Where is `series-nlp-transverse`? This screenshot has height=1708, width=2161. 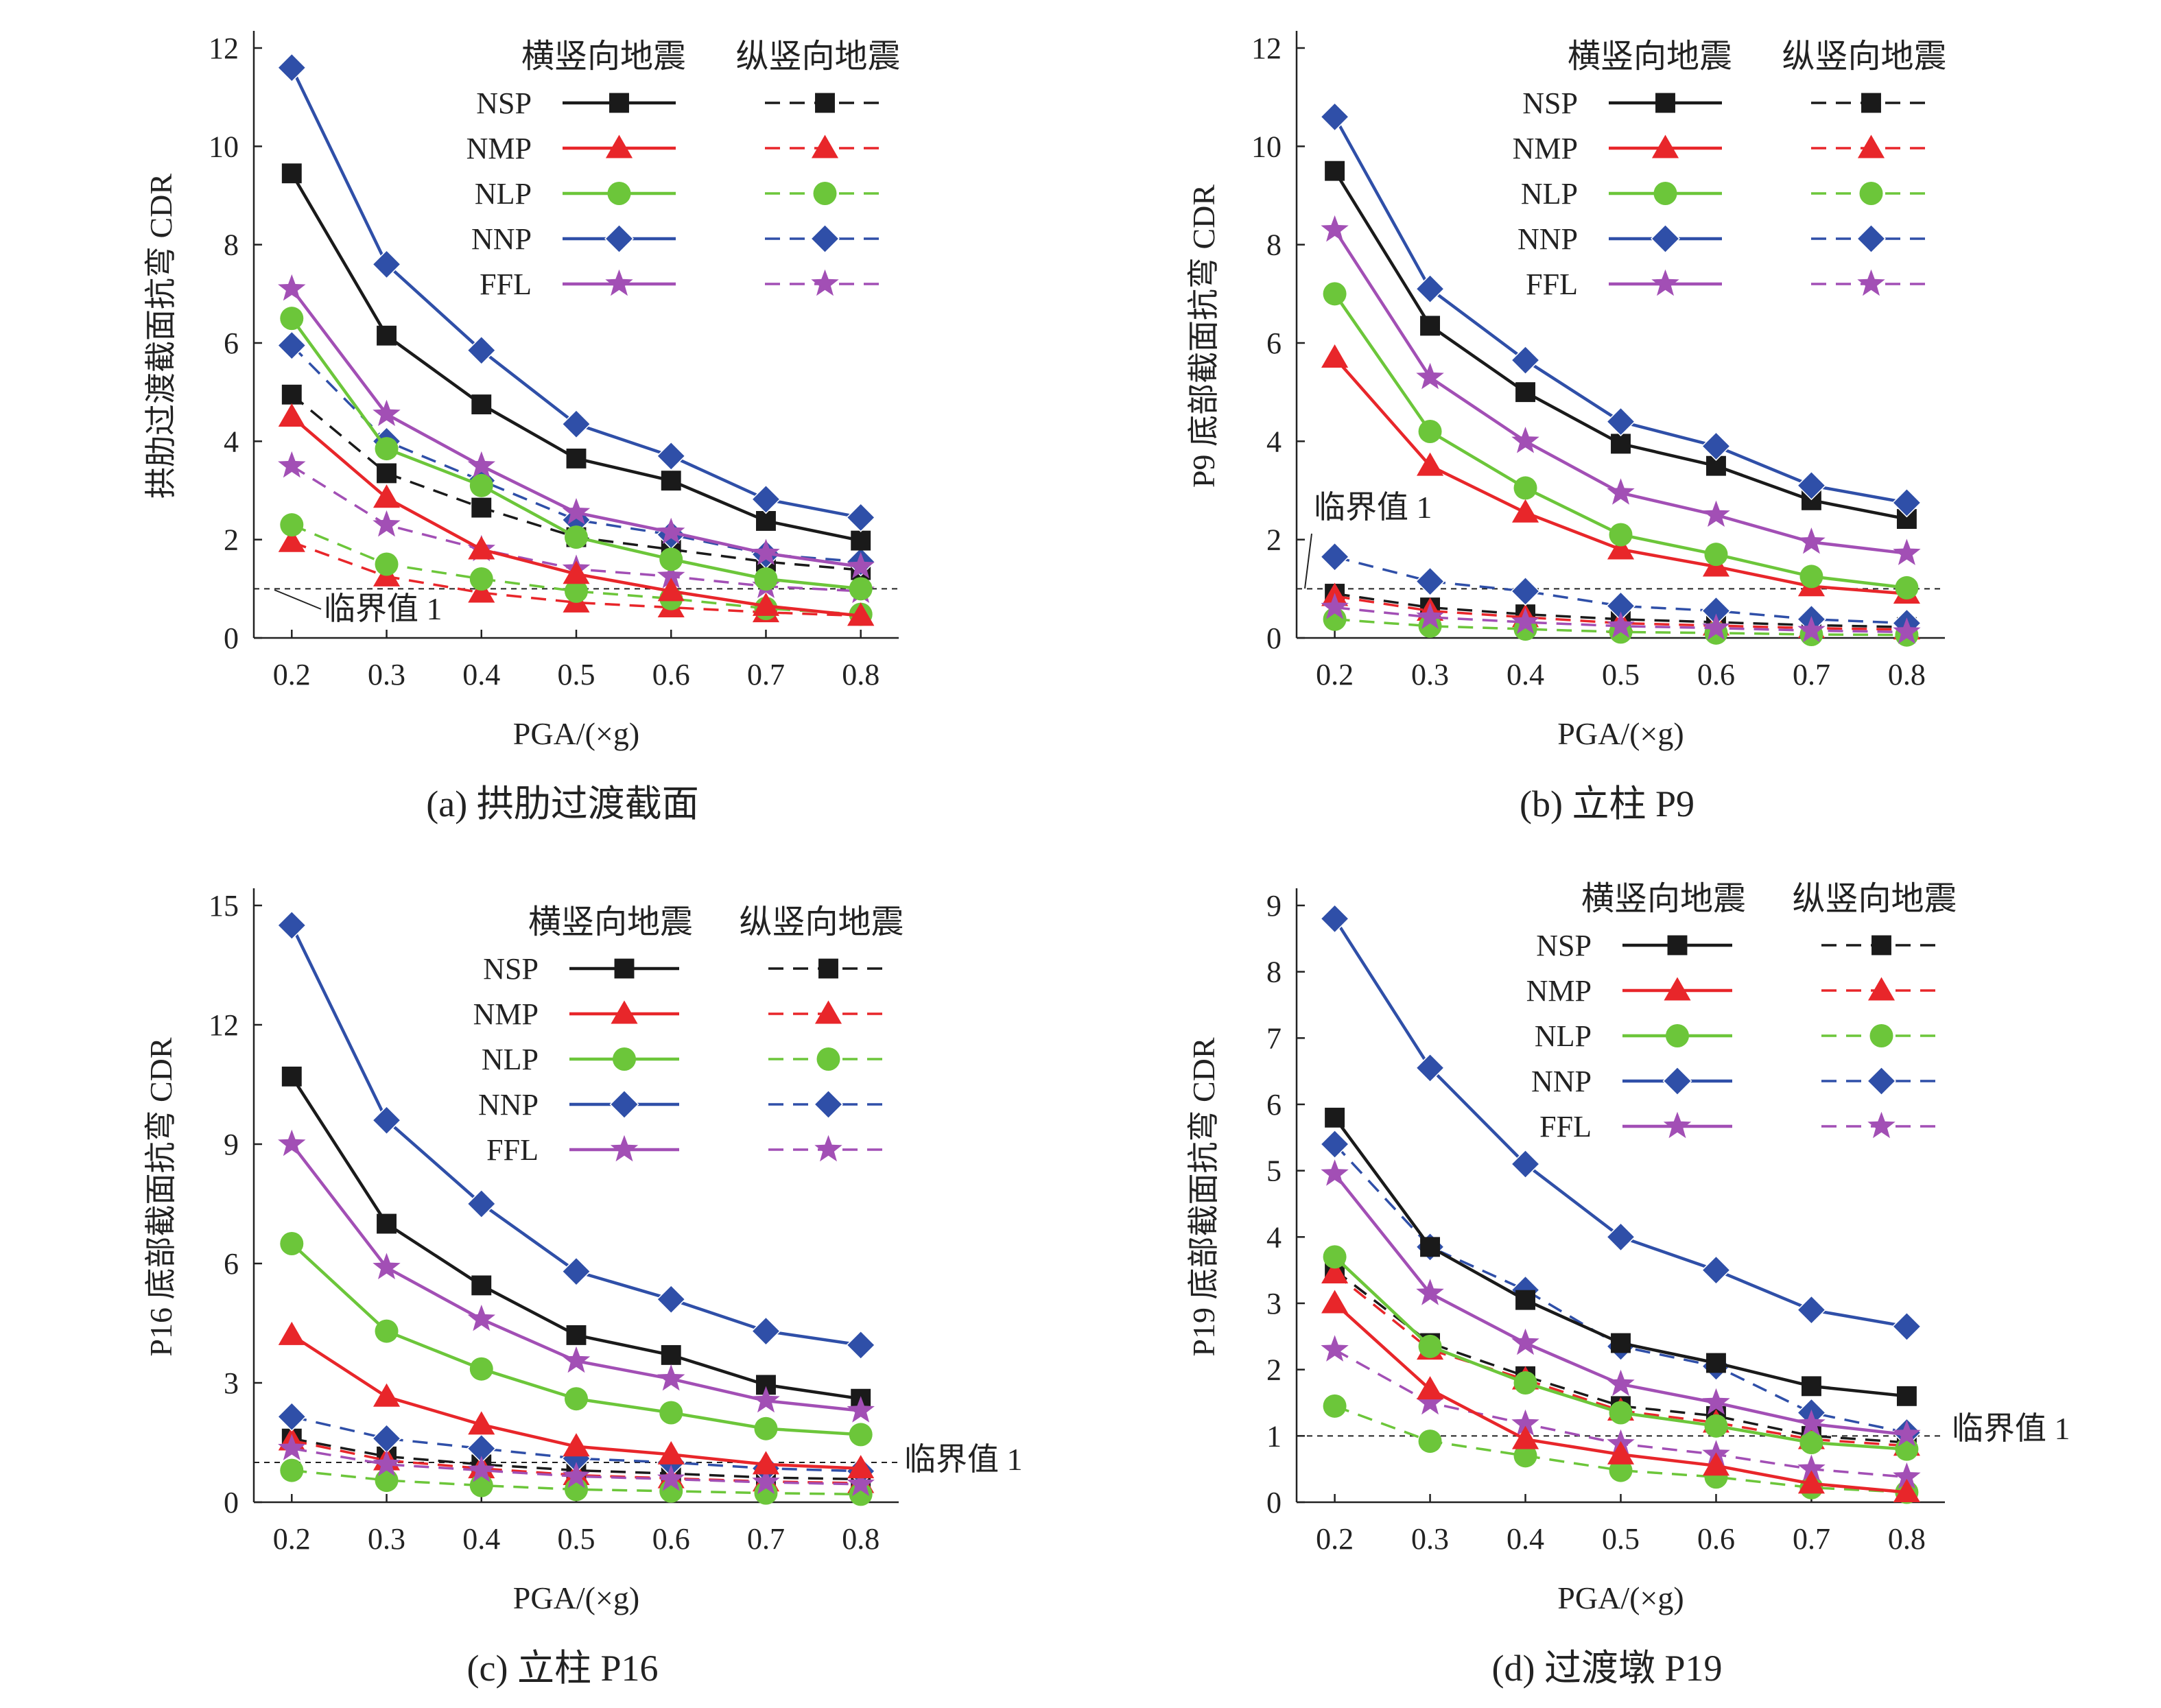
series-nlp-transverse is located at coordinates (576, 454).